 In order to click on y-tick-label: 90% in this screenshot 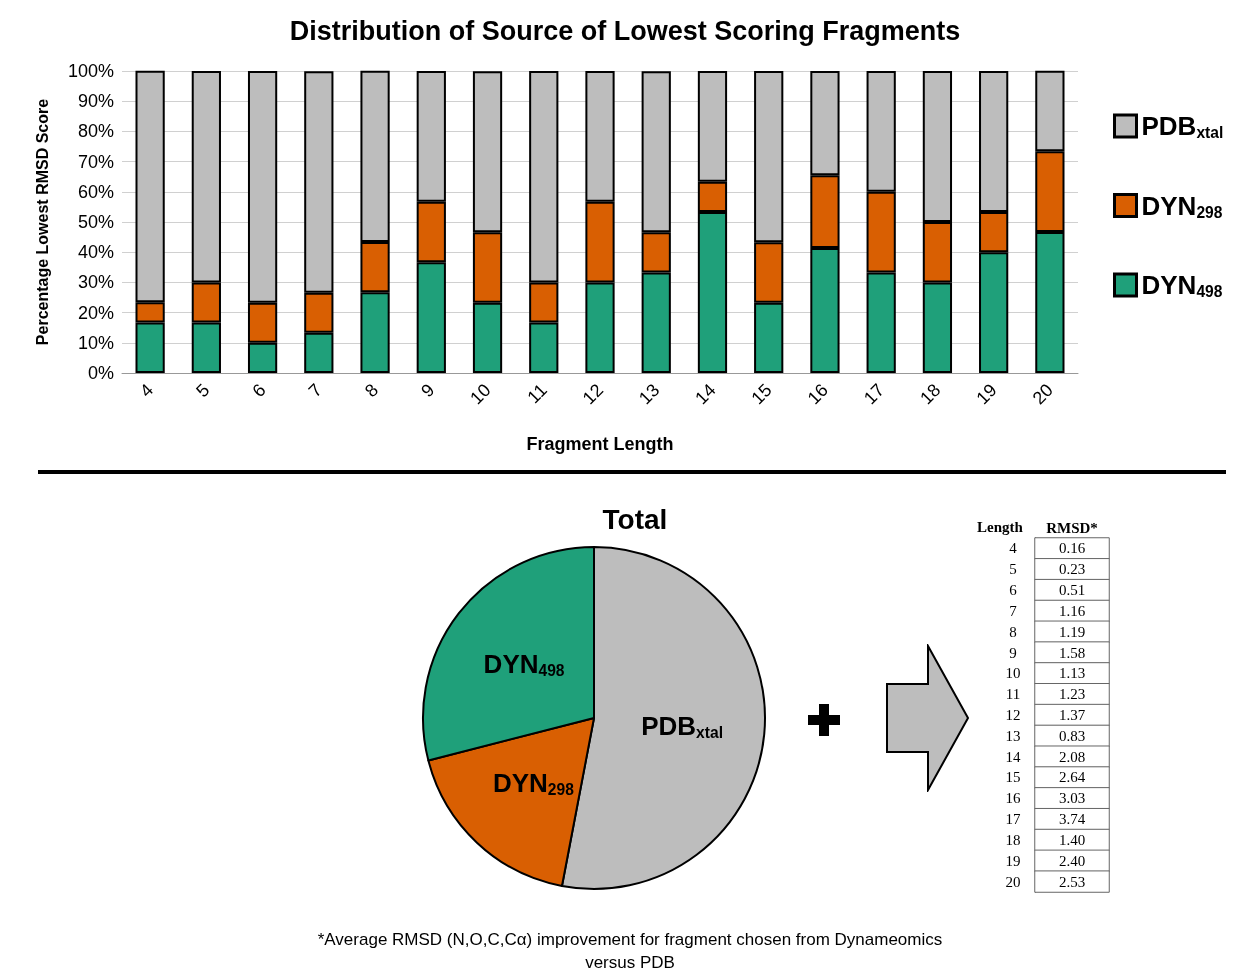, I will do `click(95, 101)`.